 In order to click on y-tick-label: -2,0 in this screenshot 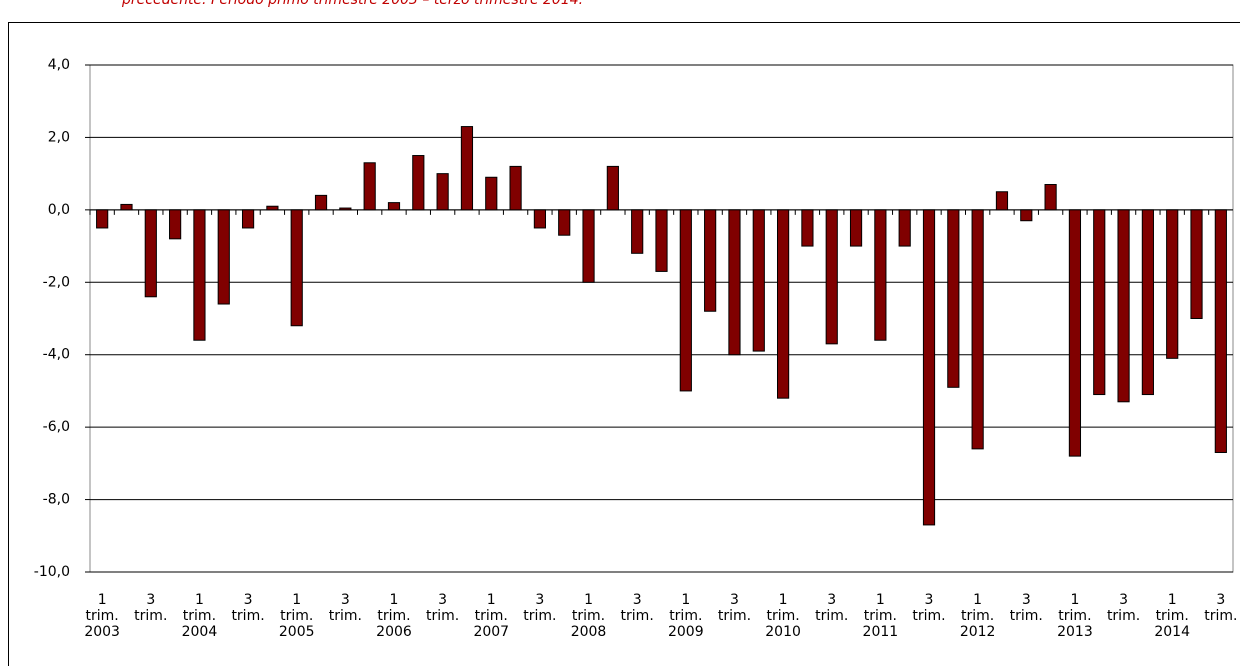, I will do `click(56, 282)`.